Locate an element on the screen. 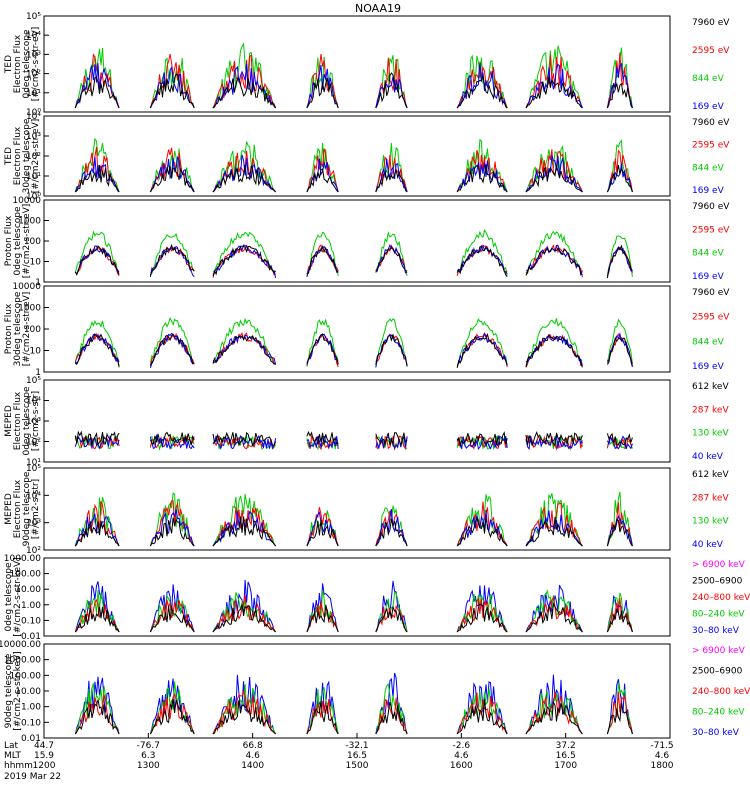 The height and width of the screenshot is (800, 750). panel-ylabel: 0deg telescope[#/cm2-s-str-keV] is located at coordinates (13, 596).